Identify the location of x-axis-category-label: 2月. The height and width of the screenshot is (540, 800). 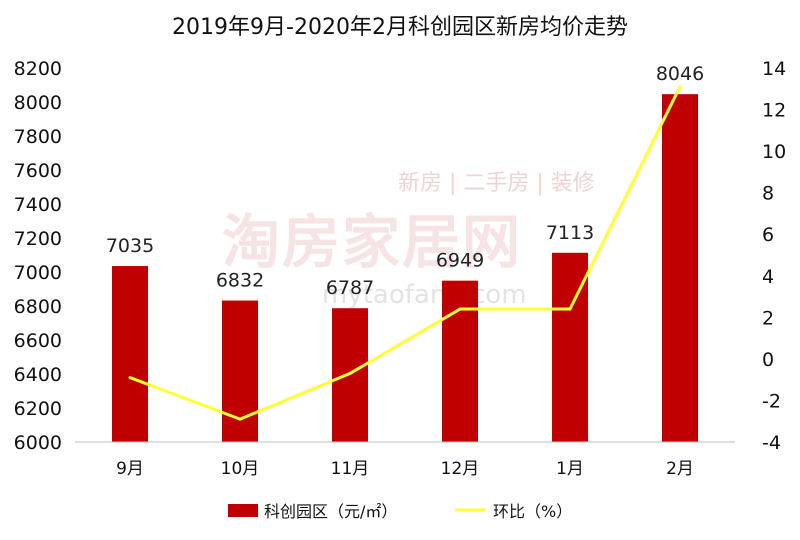
(680, 469).